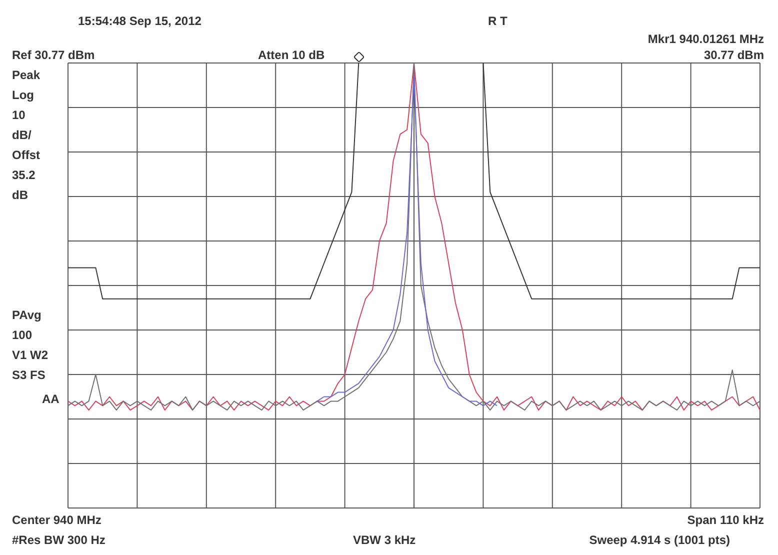 The height and width of the screenshot is (555, 778). What do you see at coordinates (734, 55) in the screenshot?
I see `text: 30.77 dBm` at bounding box center [734, 55].